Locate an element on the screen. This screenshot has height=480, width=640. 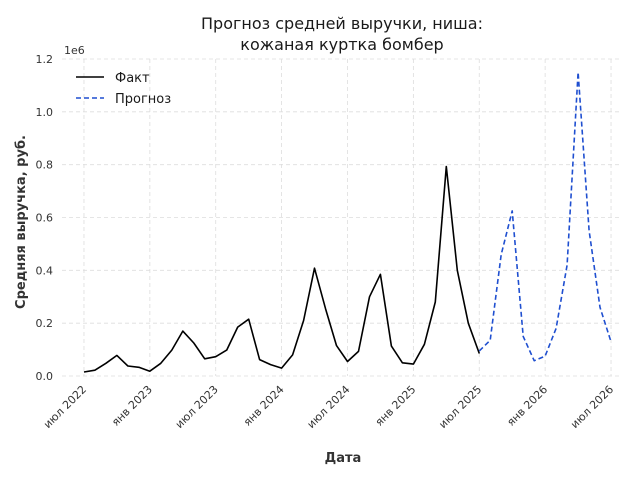
legend-label: Факт is located at coordinates (132, 78).